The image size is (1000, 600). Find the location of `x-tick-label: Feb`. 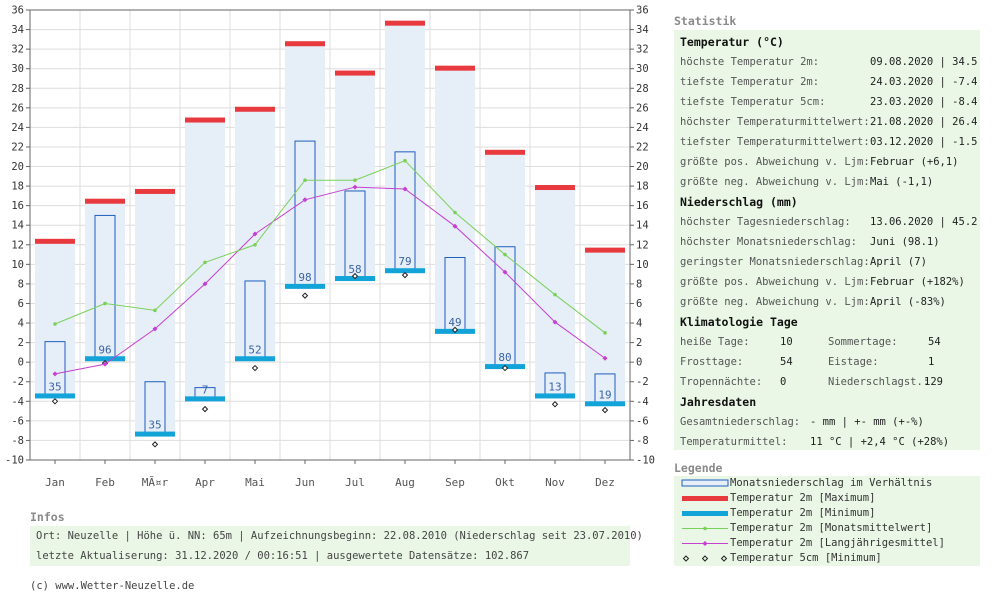

x-tick-label: Feb is located at coordinates (105, 482).